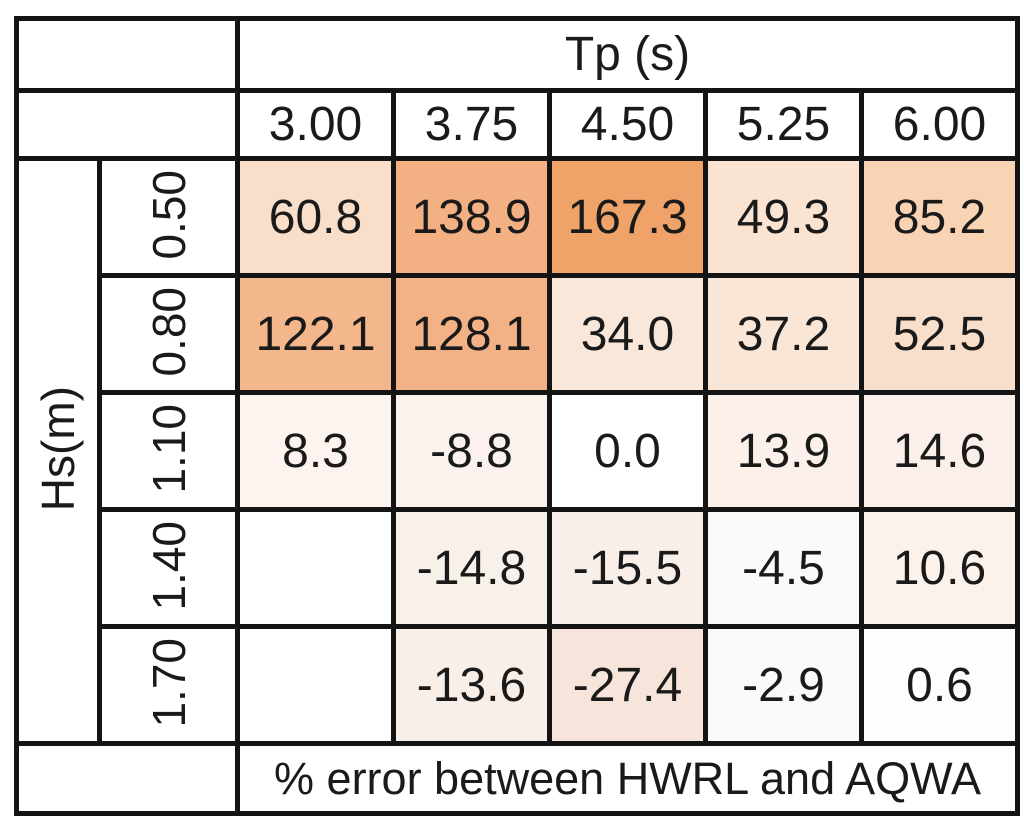  I want to click on row-header-text: 0.80, so click(168, 331).